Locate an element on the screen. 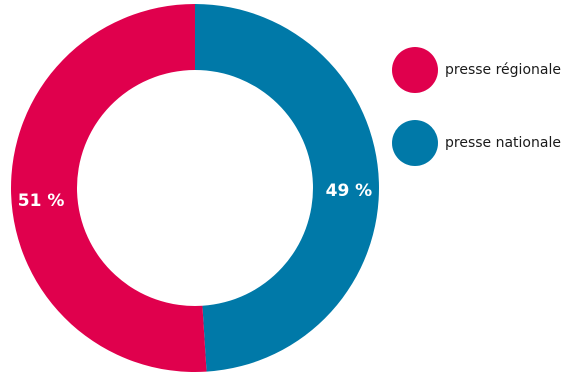 This screenshot has width=583, height=373. legend-label-presse-nationale: presse nationale is located at coordinates (503, 143).